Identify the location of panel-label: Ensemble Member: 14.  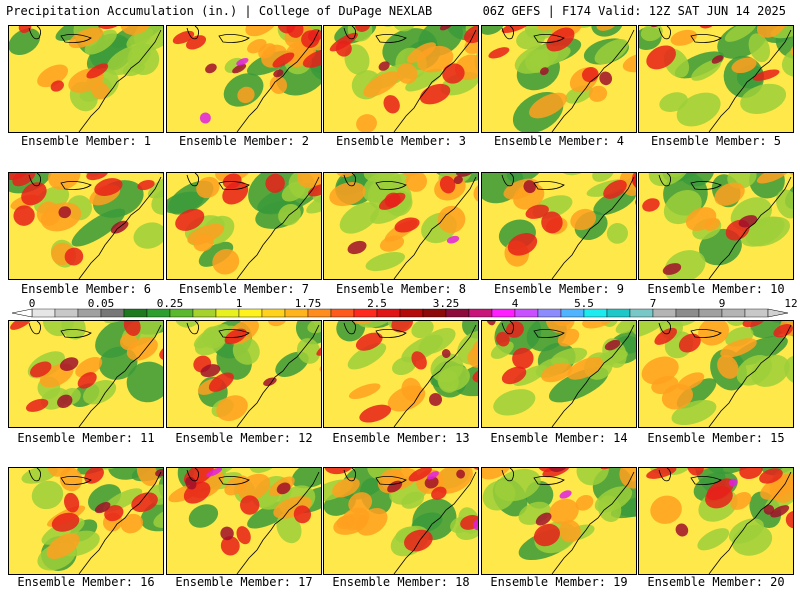
(559, 438).